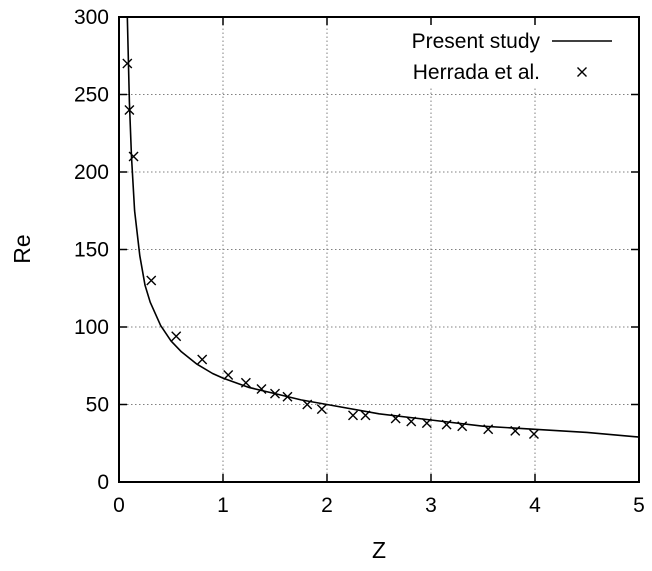 This screenshot has height=571, width=652. Describe the element at coordinates (582, 72) in the screenshot. I see `legend-marker-swatch` at that location.